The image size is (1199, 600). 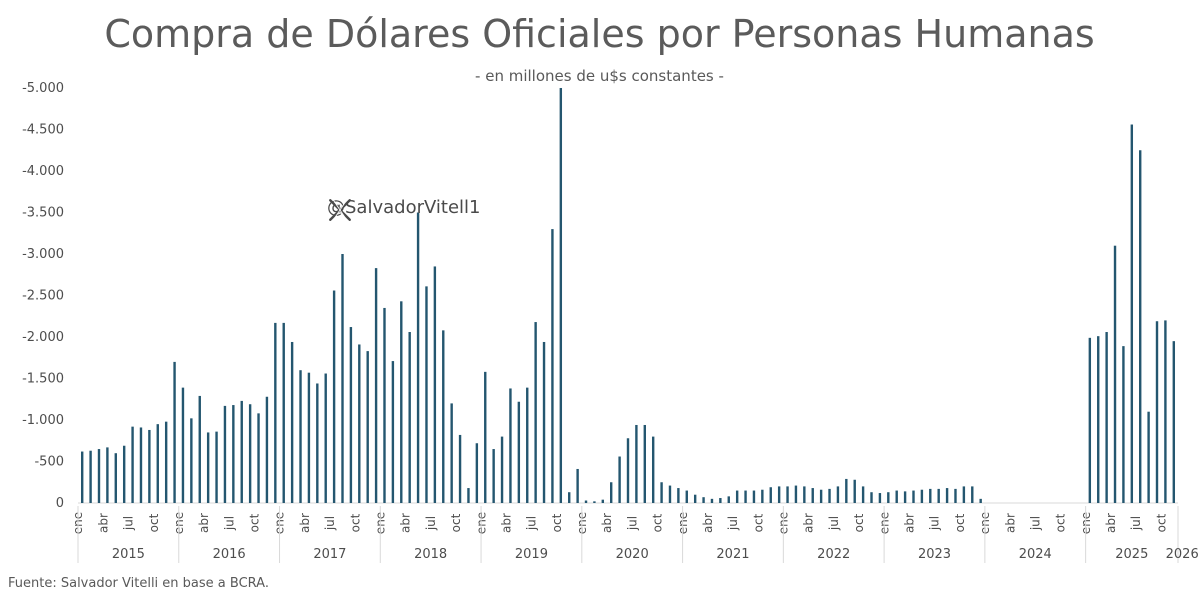 I want to click on watermark: @SalvadorVitell1, so click(x=404, y=209).